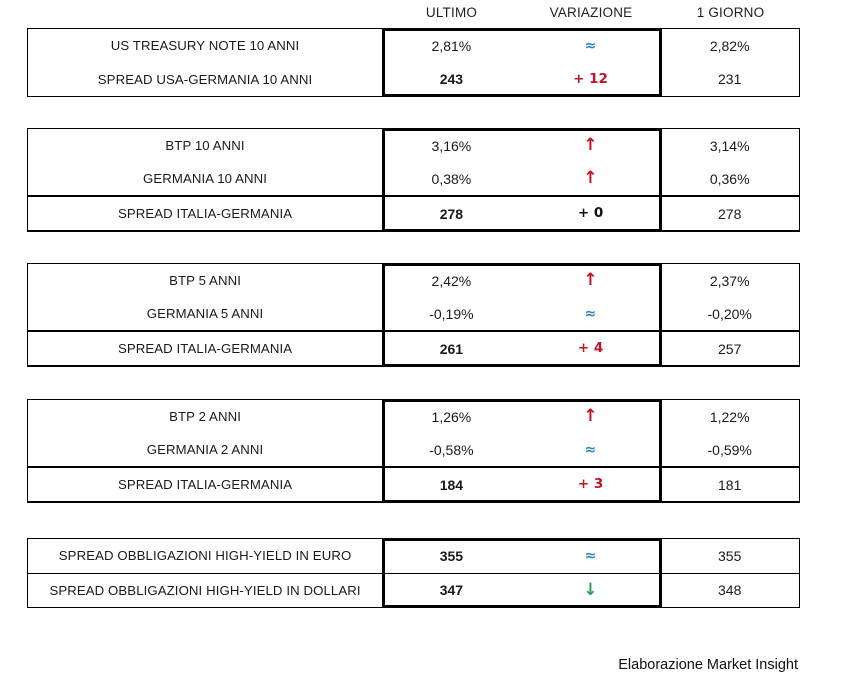 The width and height of the screenshot is (857, 699). What do you see at coordinates (451, 45) in the screenshot?
I see `ultimo-value: 2,81%` at bounding box center [451, 45].